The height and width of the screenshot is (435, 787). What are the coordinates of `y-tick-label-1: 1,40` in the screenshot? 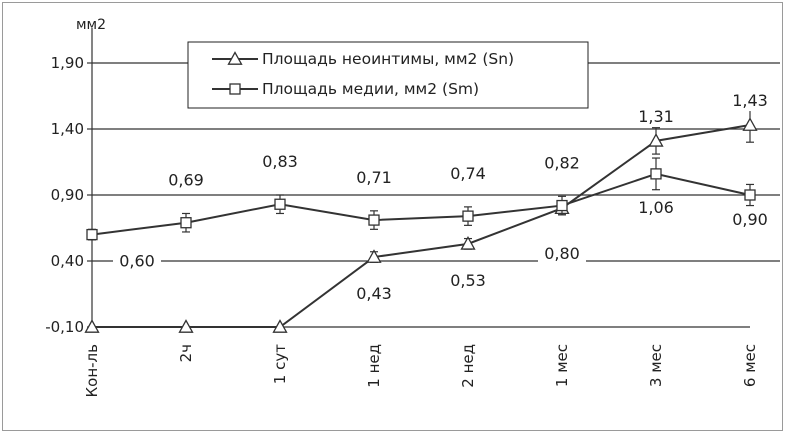 It's located at (67, 129).